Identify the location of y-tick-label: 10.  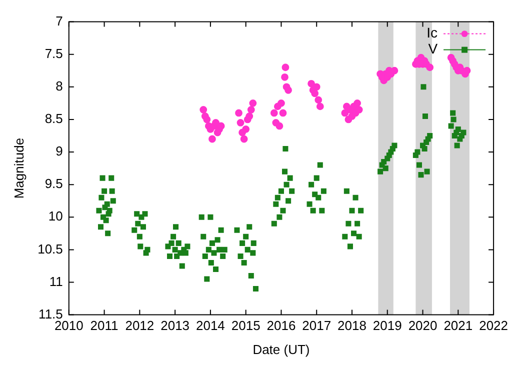
(55, 216).